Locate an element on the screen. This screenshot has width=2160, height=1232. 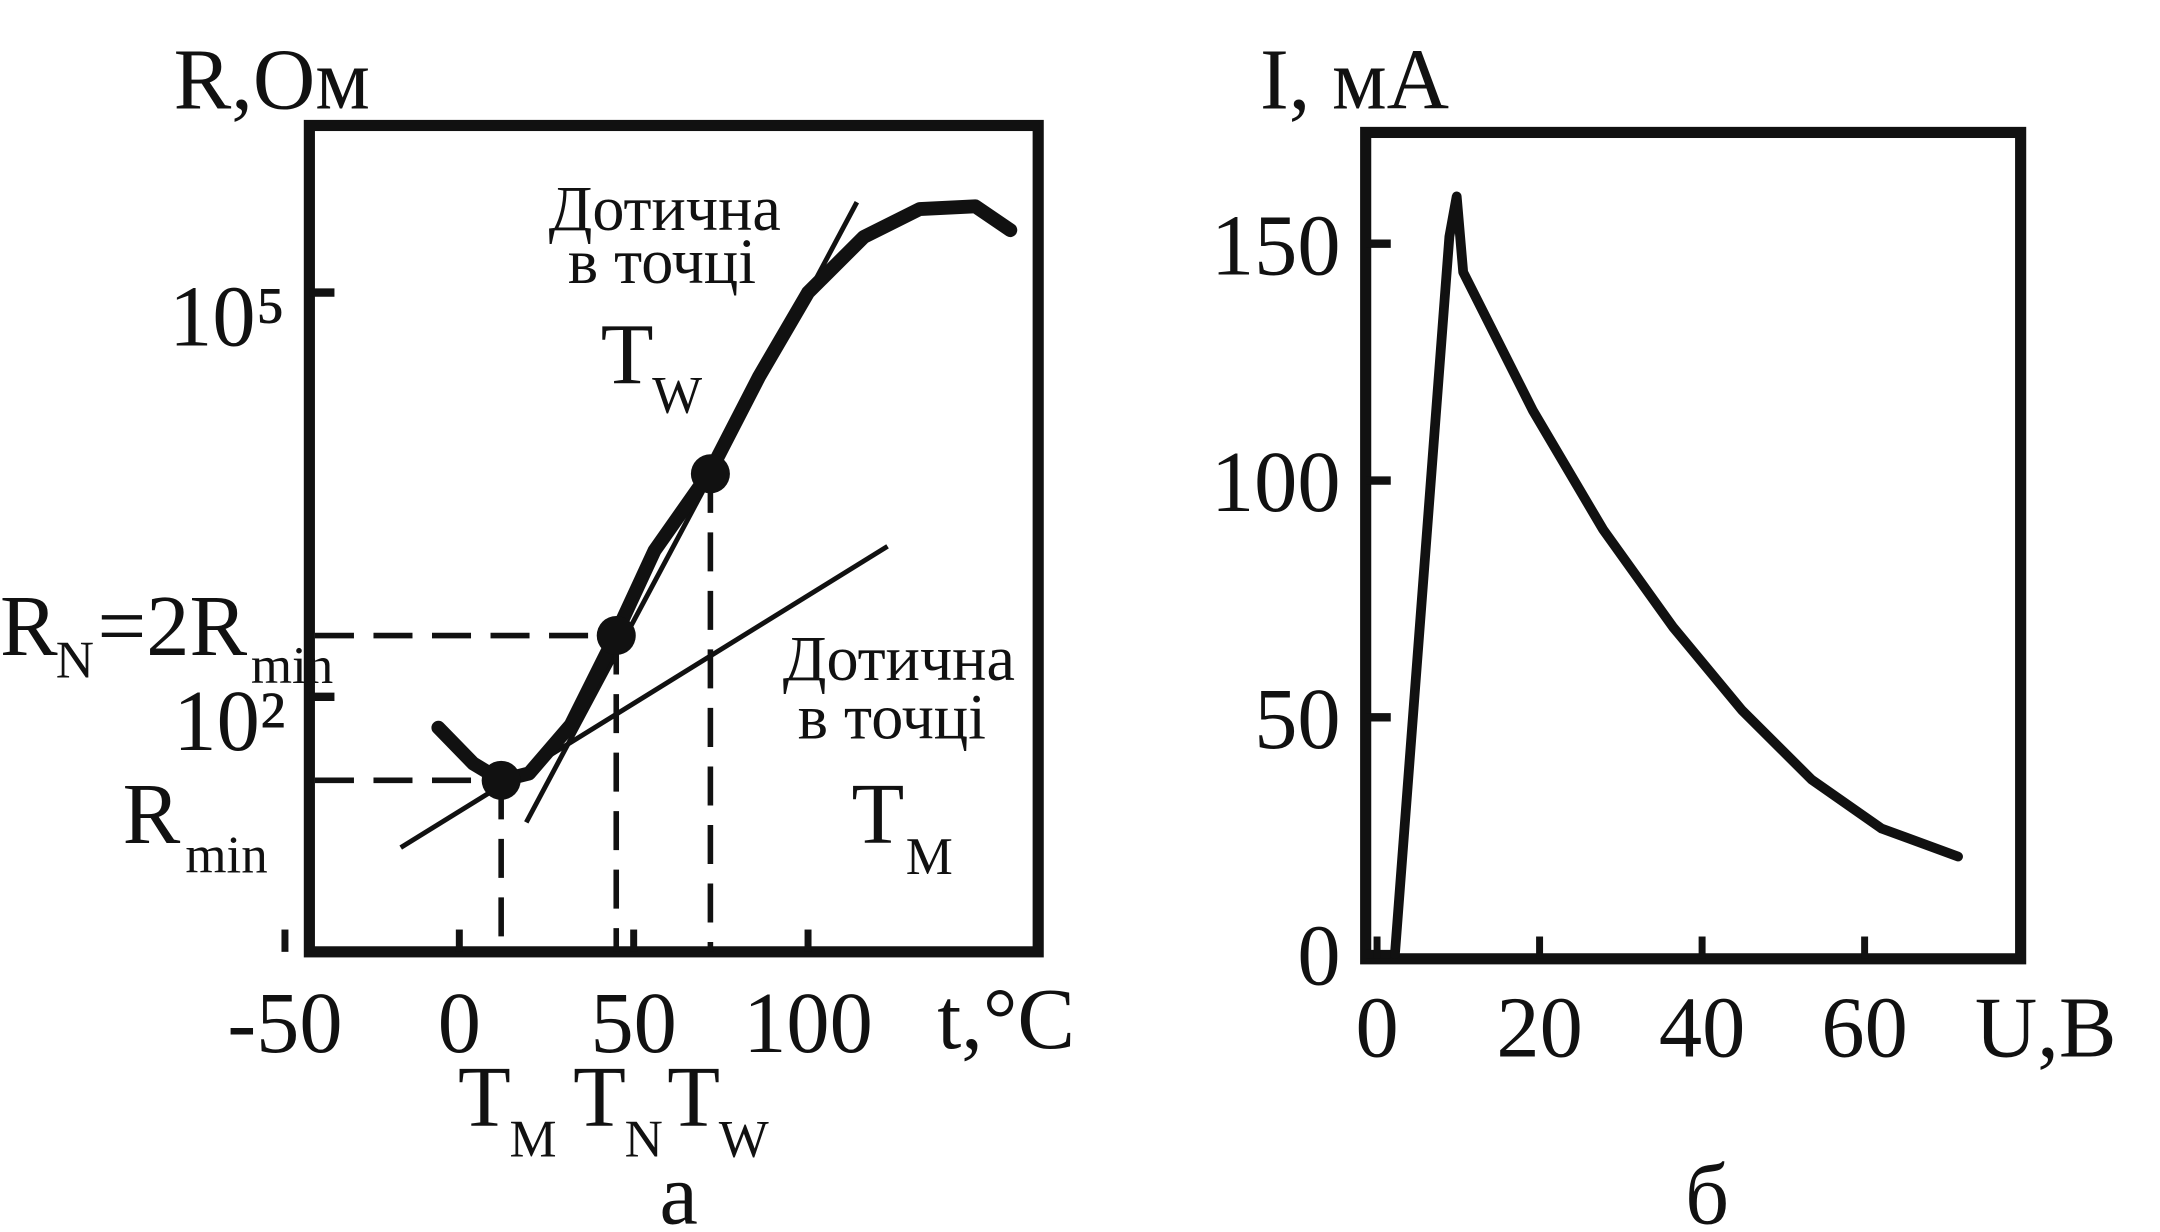
x-tick-label: 20 is located at coordinates (1539, 1027).